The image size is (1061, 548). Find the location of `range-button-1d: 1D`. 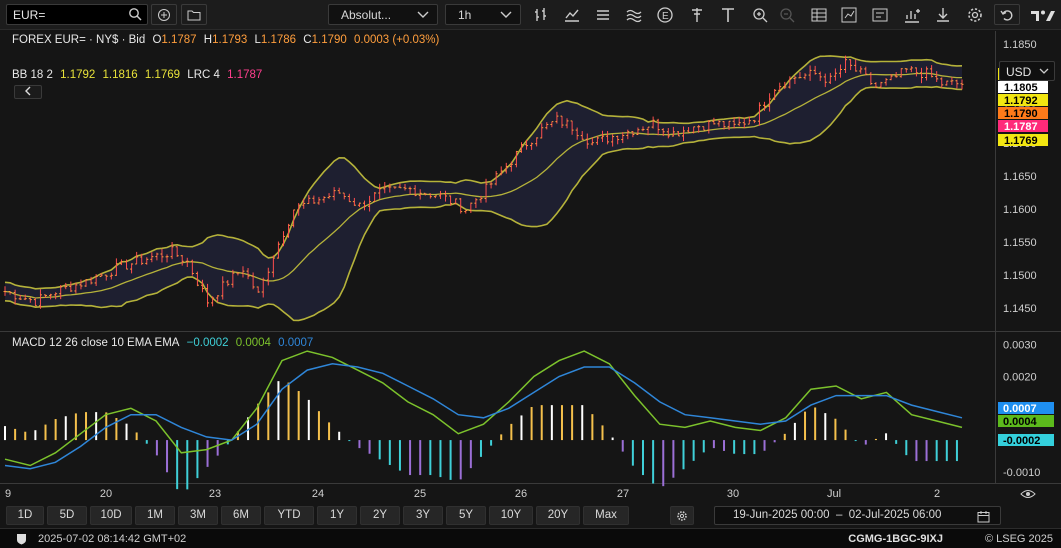

range-button-1d: 1D is located at coordinates (25, 515).